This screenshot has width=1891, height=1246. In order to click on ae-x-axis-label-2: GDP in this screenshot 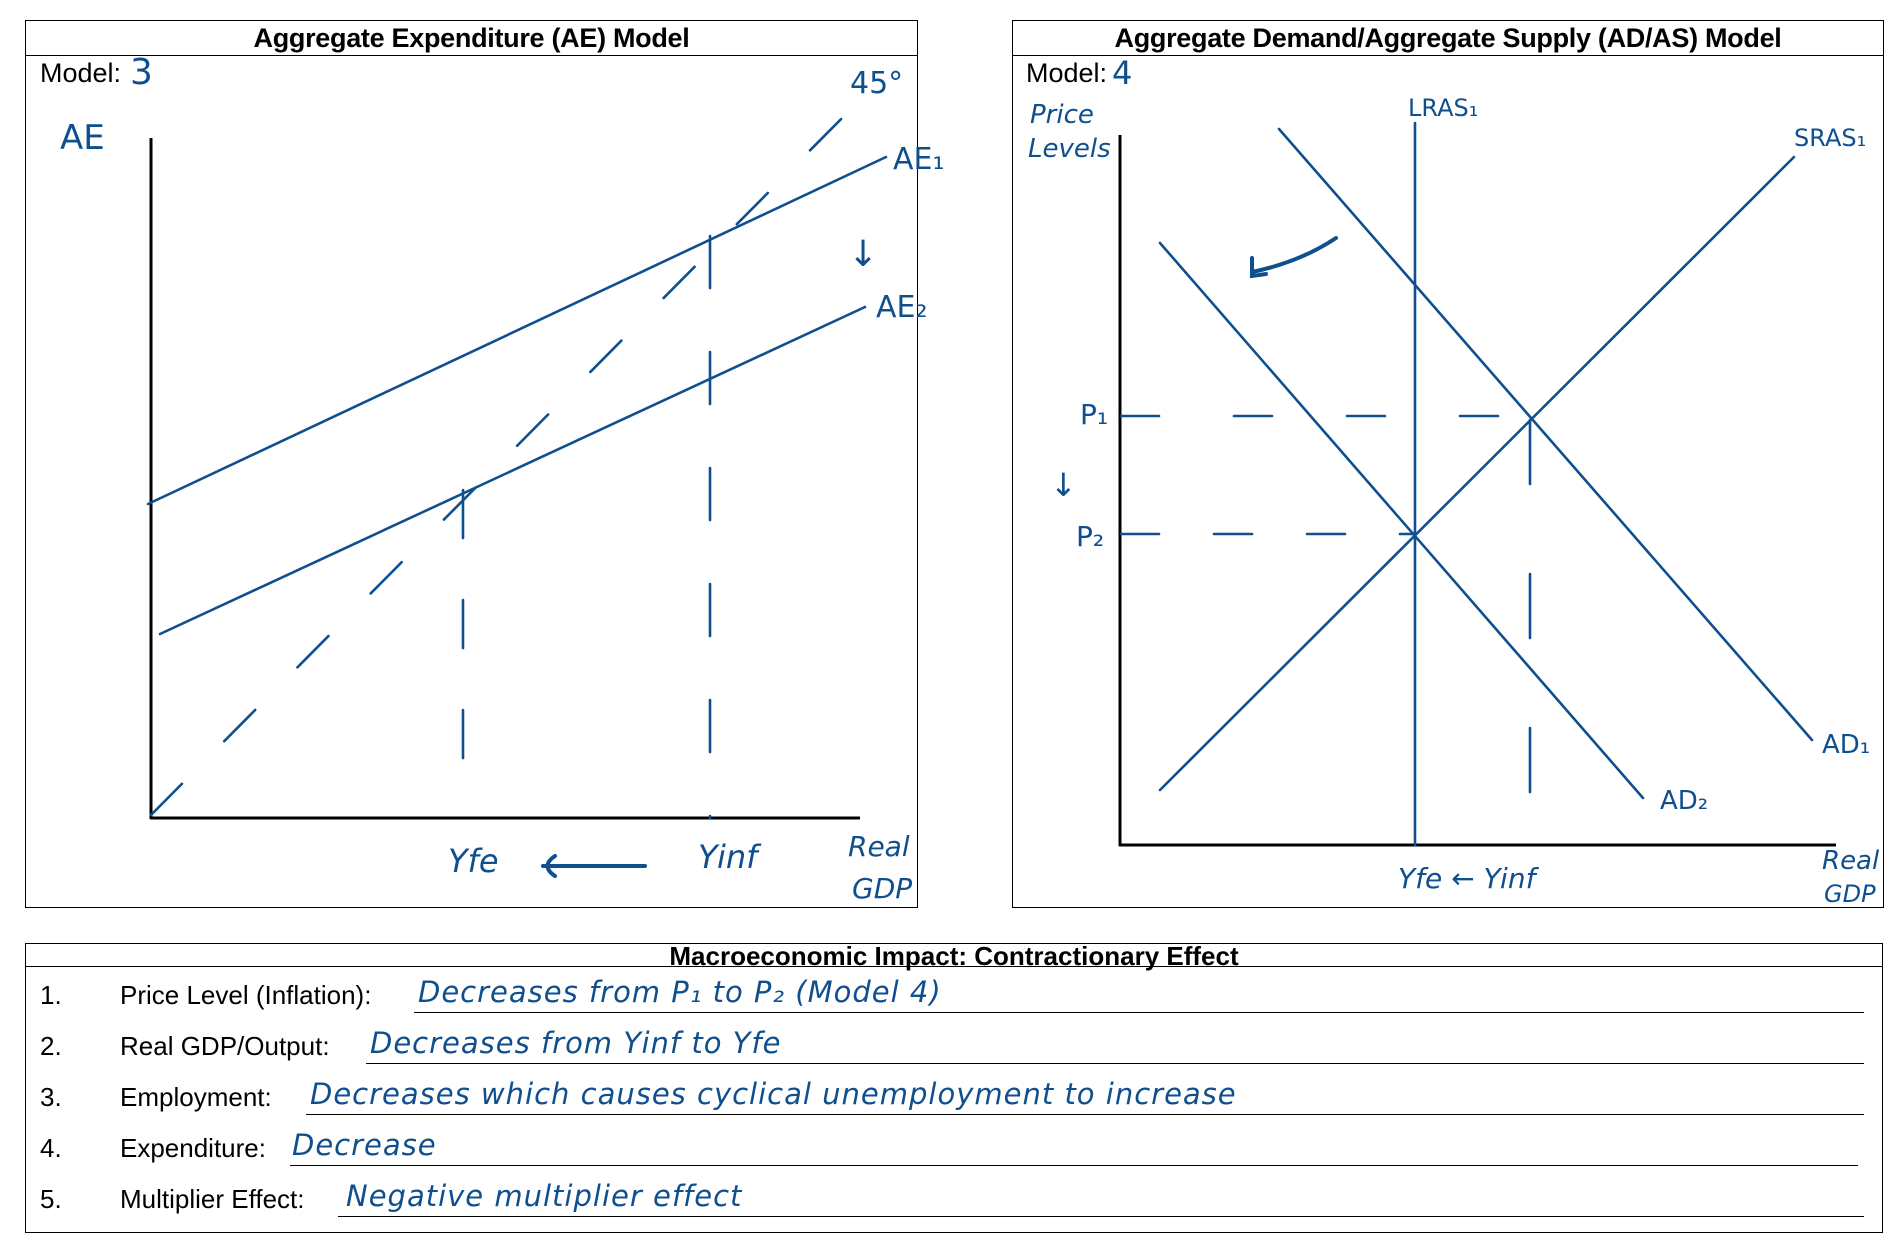, I will do `click(882, 888)`.